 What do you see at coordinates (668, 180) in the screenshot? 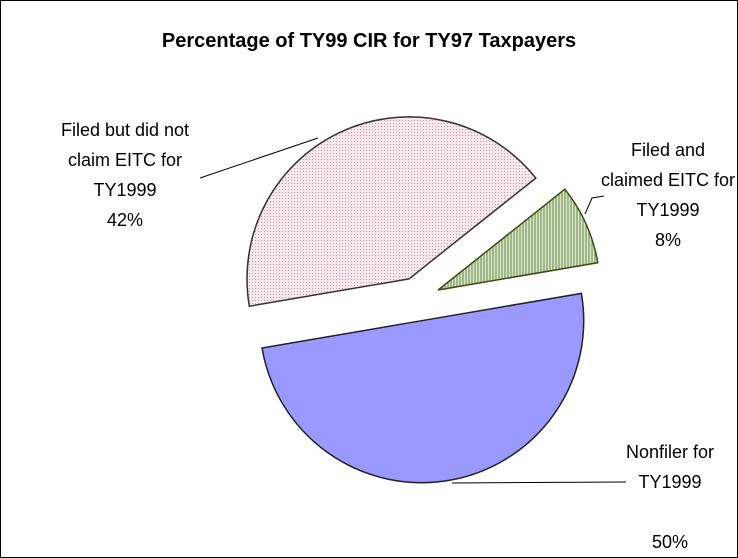
I see `slice-label: Filed and claimed EITC for TY1999` at bounding box center [668, 180].